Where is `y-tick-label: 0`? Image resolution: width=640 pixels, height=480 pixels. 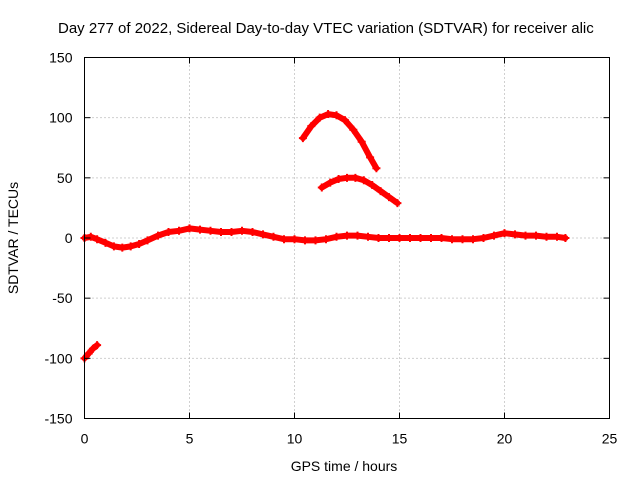 y-tick-label: 0 is located at coordinates (69, 238).